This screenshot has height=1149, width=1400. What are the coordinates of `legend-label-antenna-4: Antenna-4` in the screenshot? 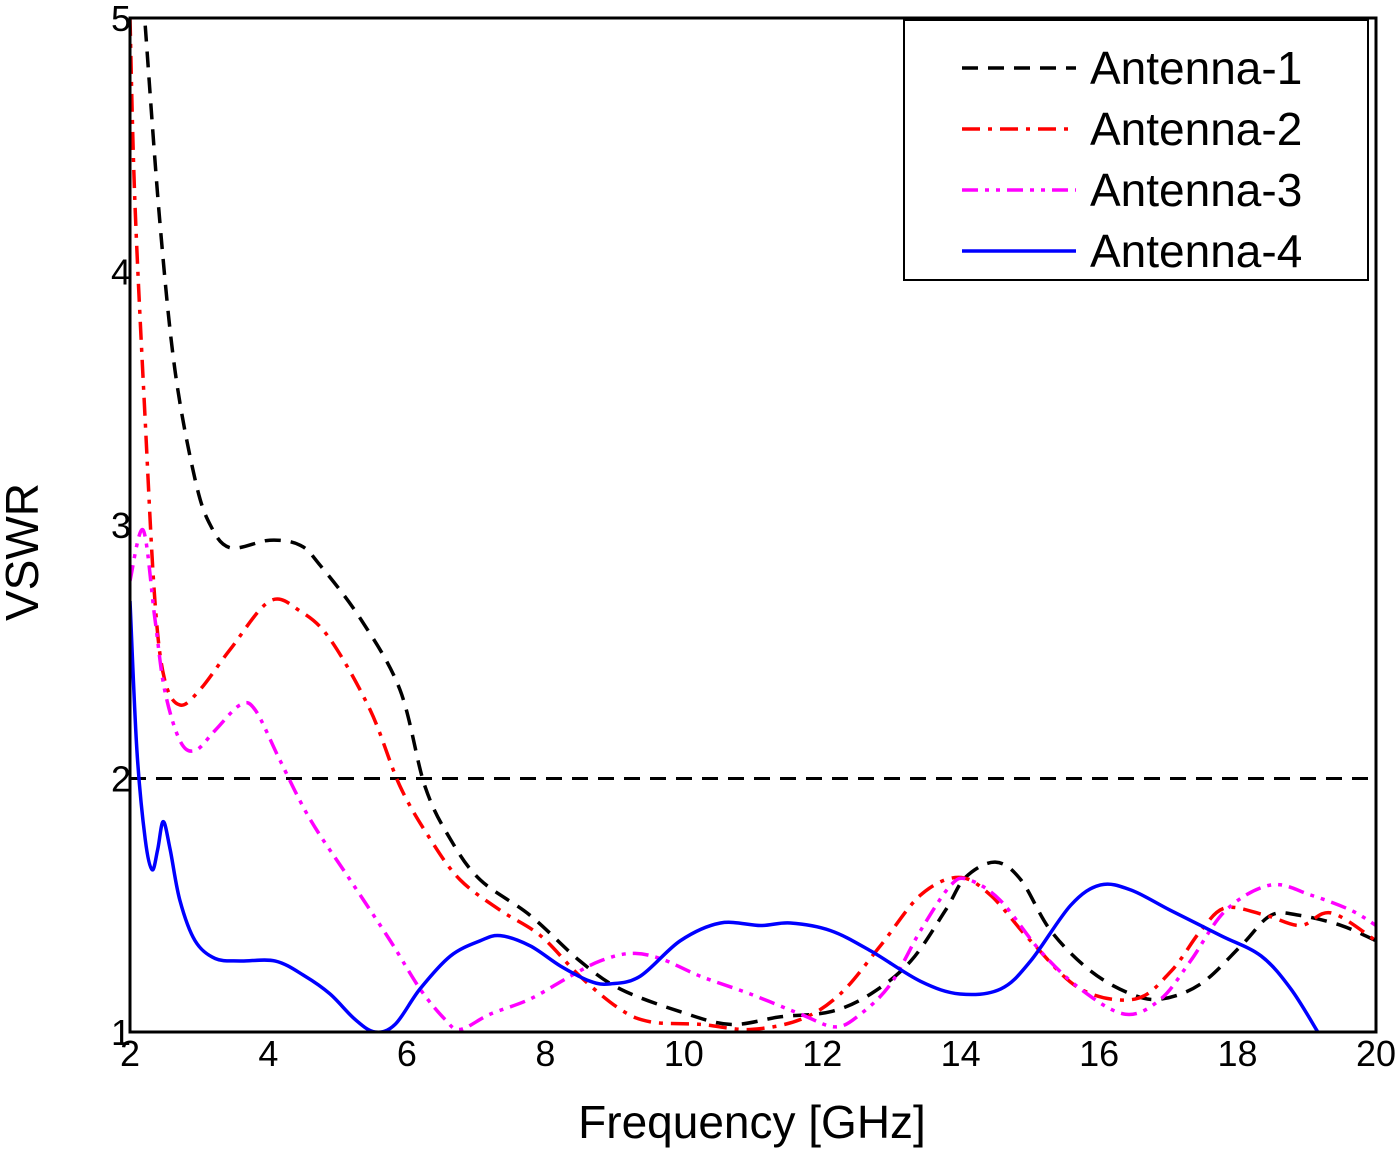 It's located at (1196, 251).